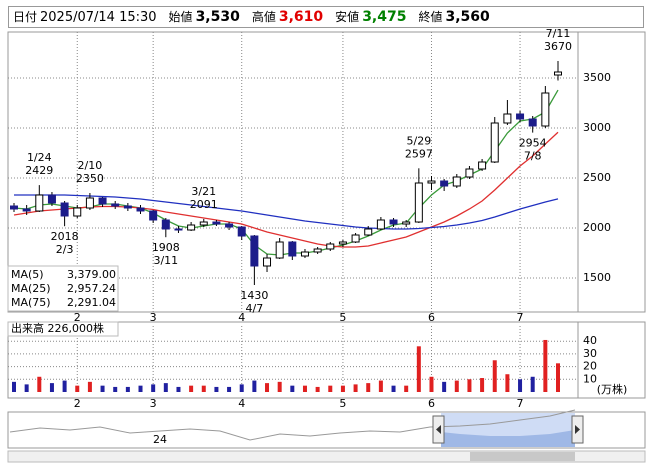  What do you see at coordinates (65, 236) in the screenshot?
I see `annotation-value: 2018` at bounding box center [65, 236].